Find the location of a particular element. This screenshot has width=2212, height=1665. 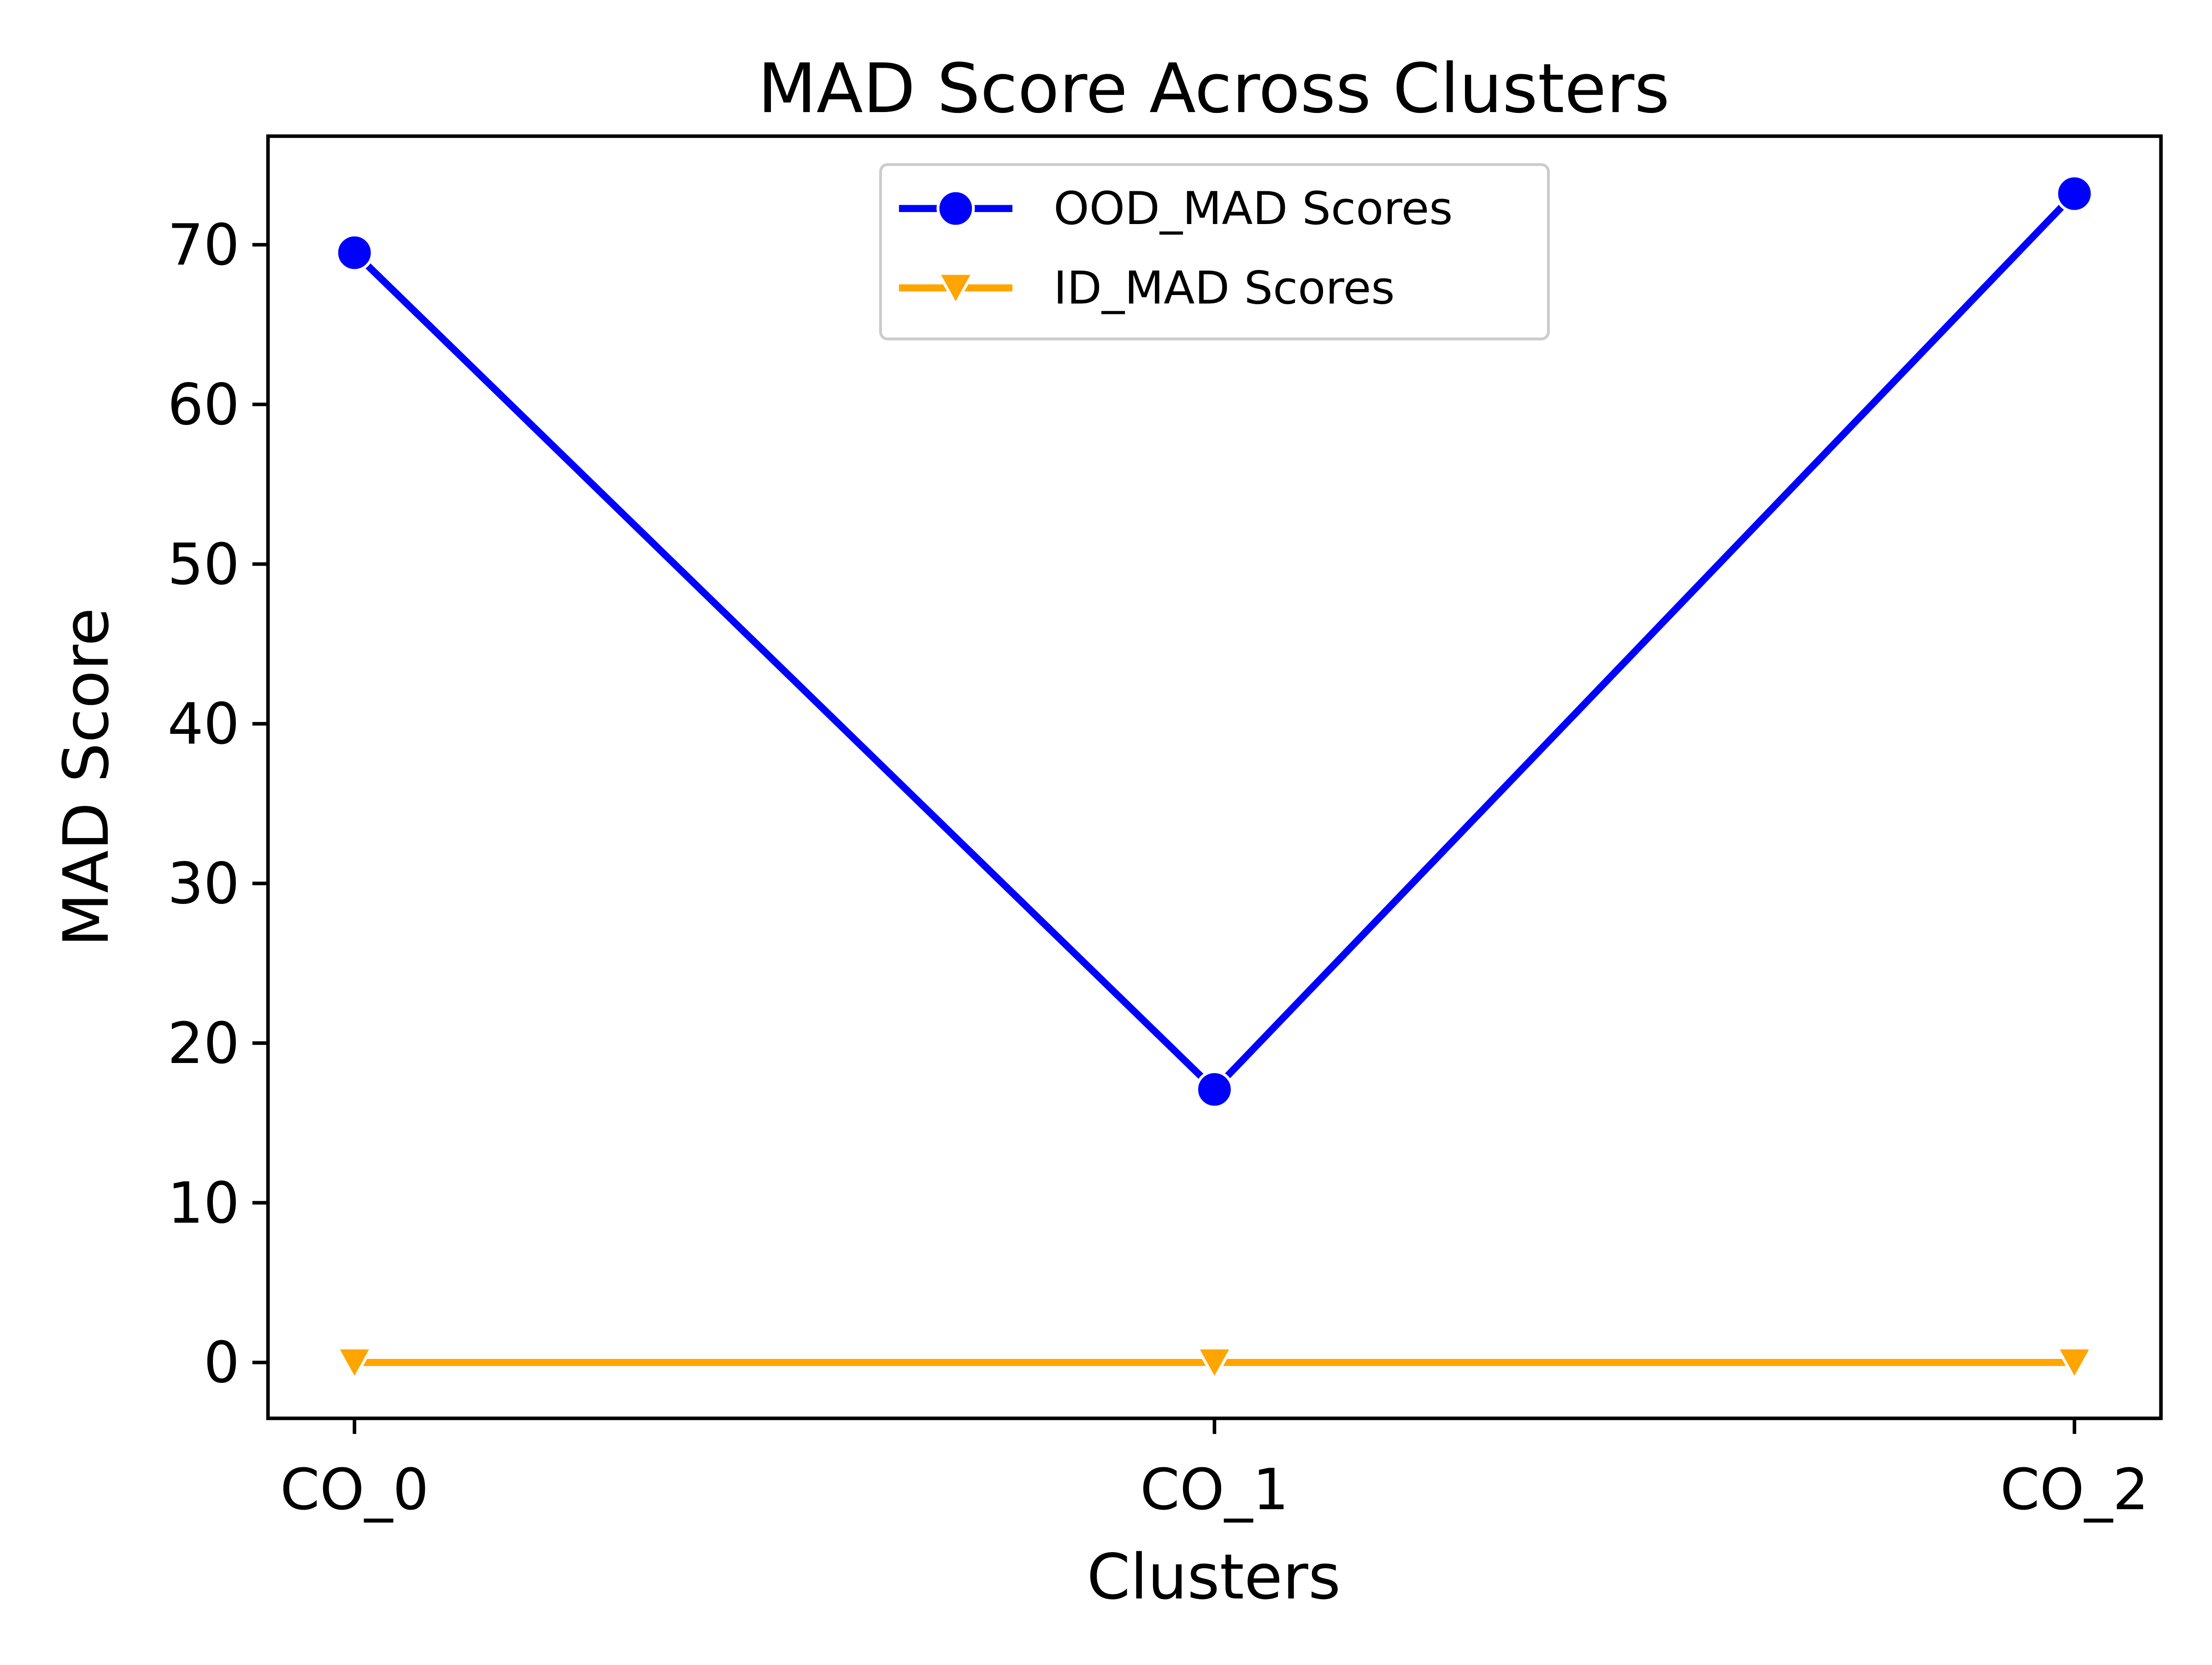

y-tick-label-4: 40 is located at coordinates (203, 724).